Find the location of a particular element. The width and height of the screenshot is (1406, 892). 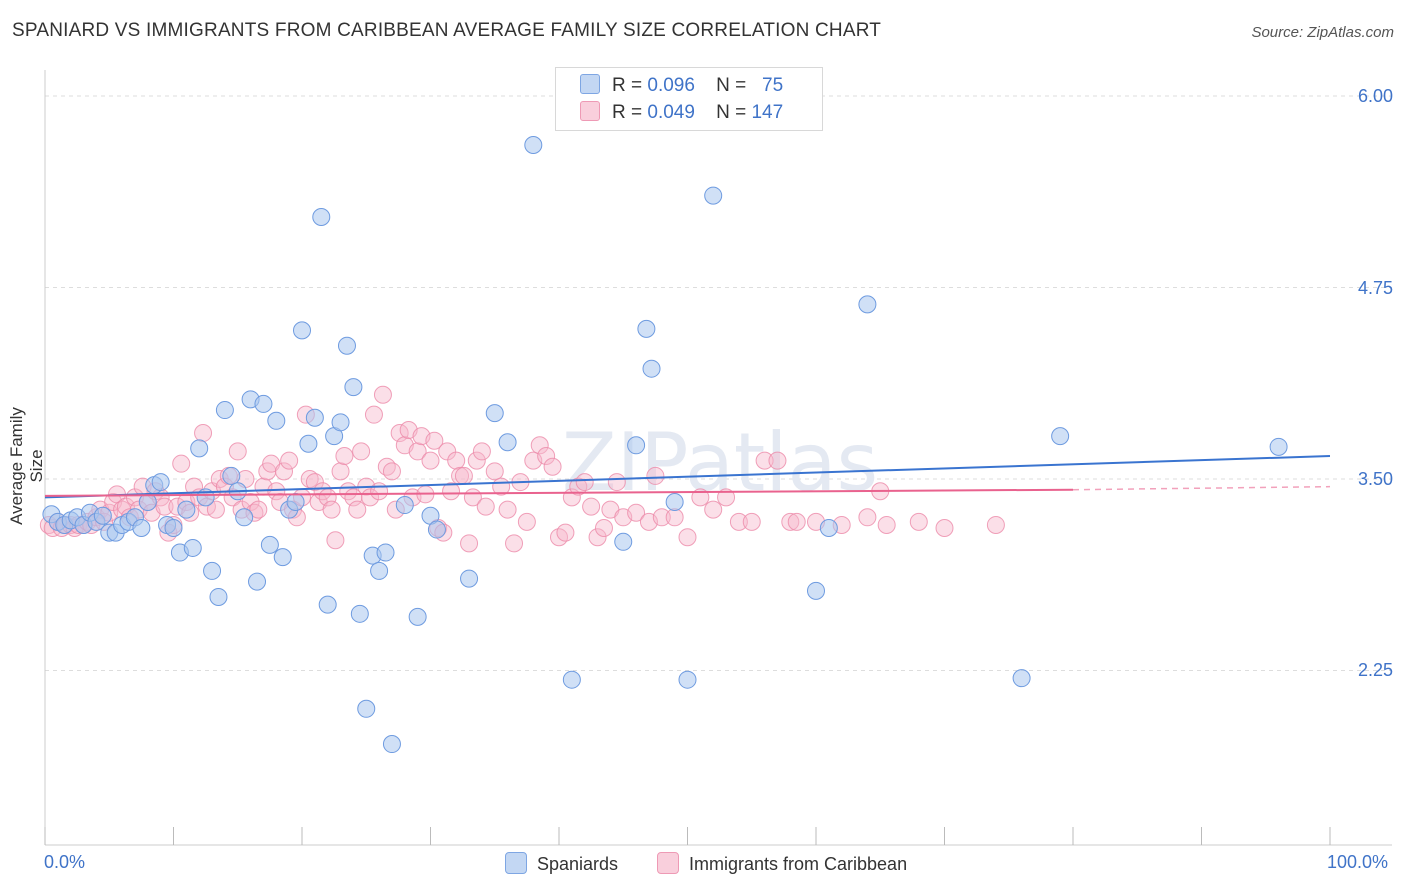

legend-item-spaniards: Spaniards is located at coordinates (561, 863).